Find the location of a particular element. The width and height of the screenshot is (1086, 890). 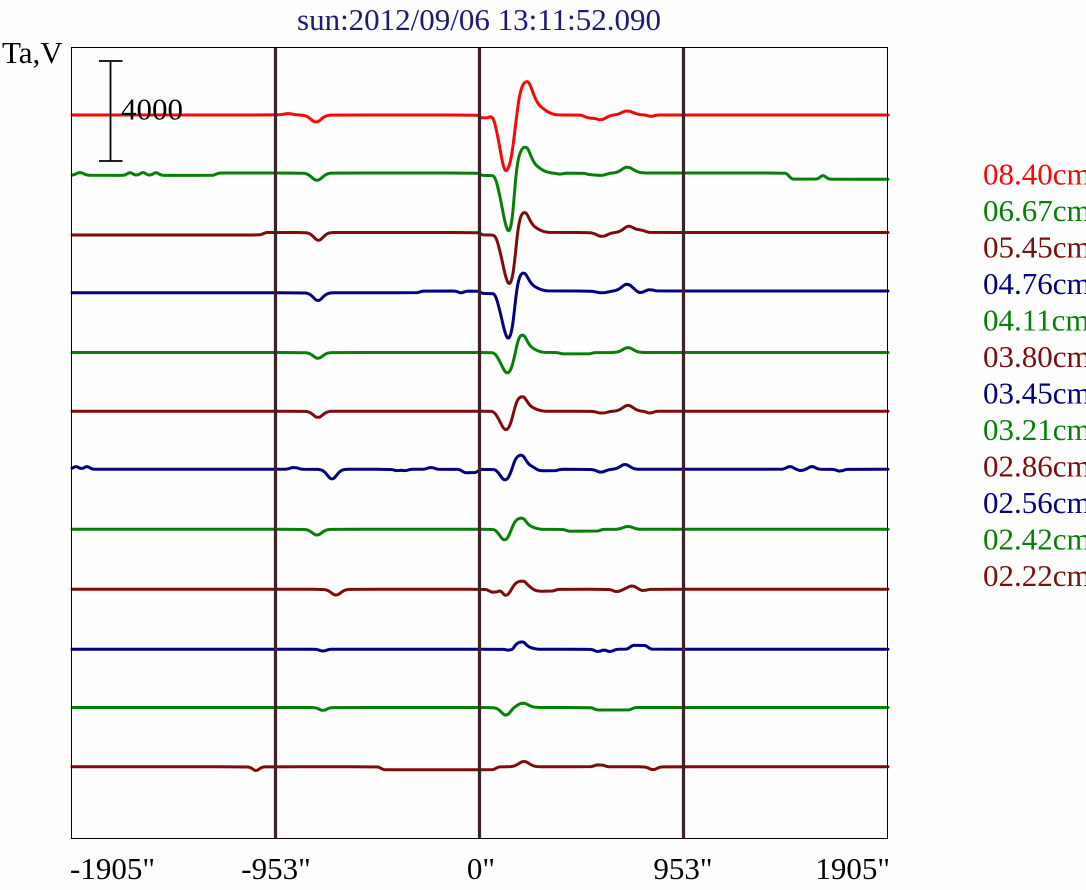

svg-text: -1905" is located at coordinates (112, 868).